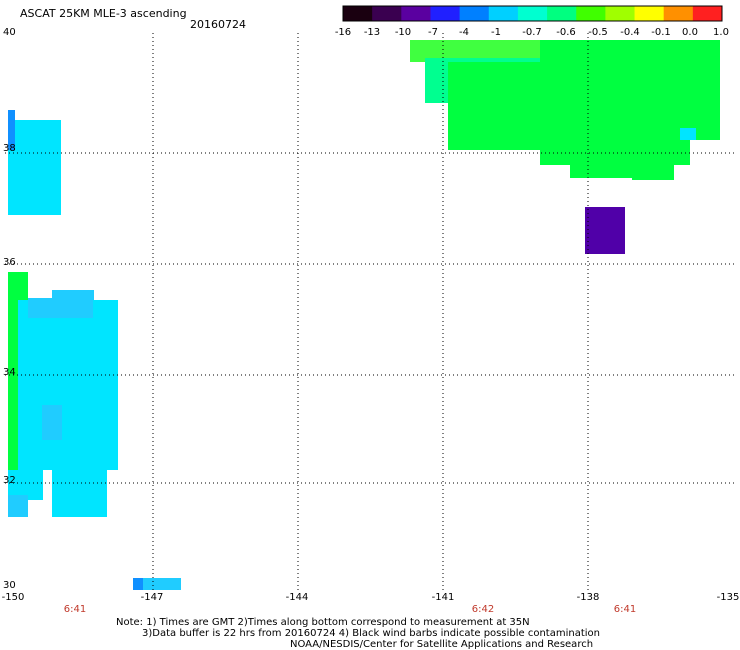 Image resolution: width=740 pixels, height=650 pixels. Describe the element at coordinates (372, 32) in the screenshot. I see `colorbar-label: -13` at that location.